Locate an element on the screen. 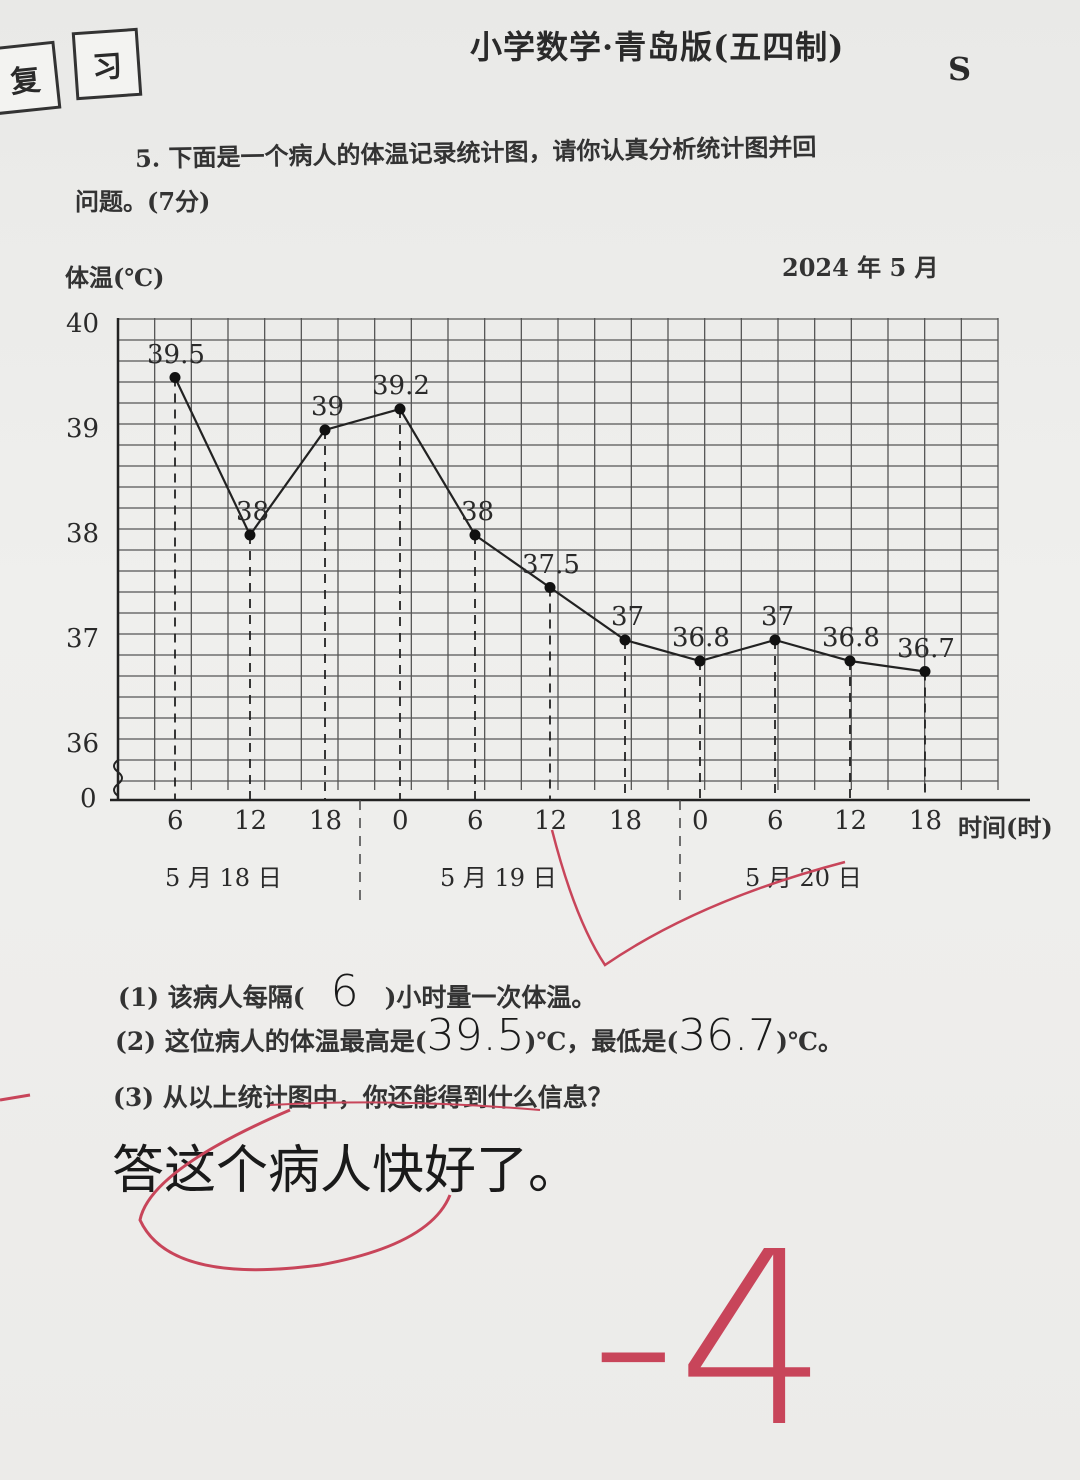 The height and width of the screenshot is (1480, 1080). y-tick-label: 38 is located at coordinates (83, 534).